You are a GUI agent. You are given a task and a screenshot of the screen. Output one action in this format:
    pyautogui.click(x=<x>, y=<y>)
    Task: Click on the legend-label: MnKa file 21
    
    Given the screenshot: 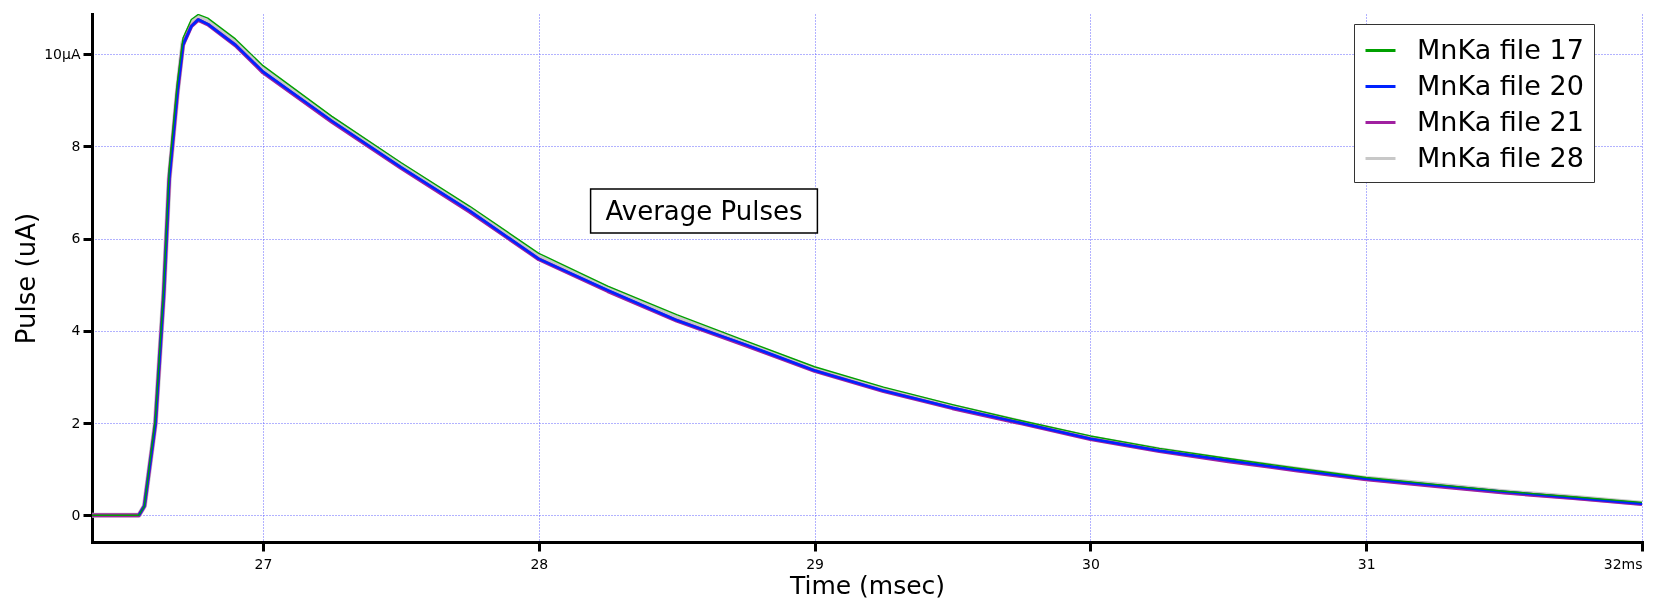 What is the action you would take?
    pyautogui.click(x=1500, y=121)
    